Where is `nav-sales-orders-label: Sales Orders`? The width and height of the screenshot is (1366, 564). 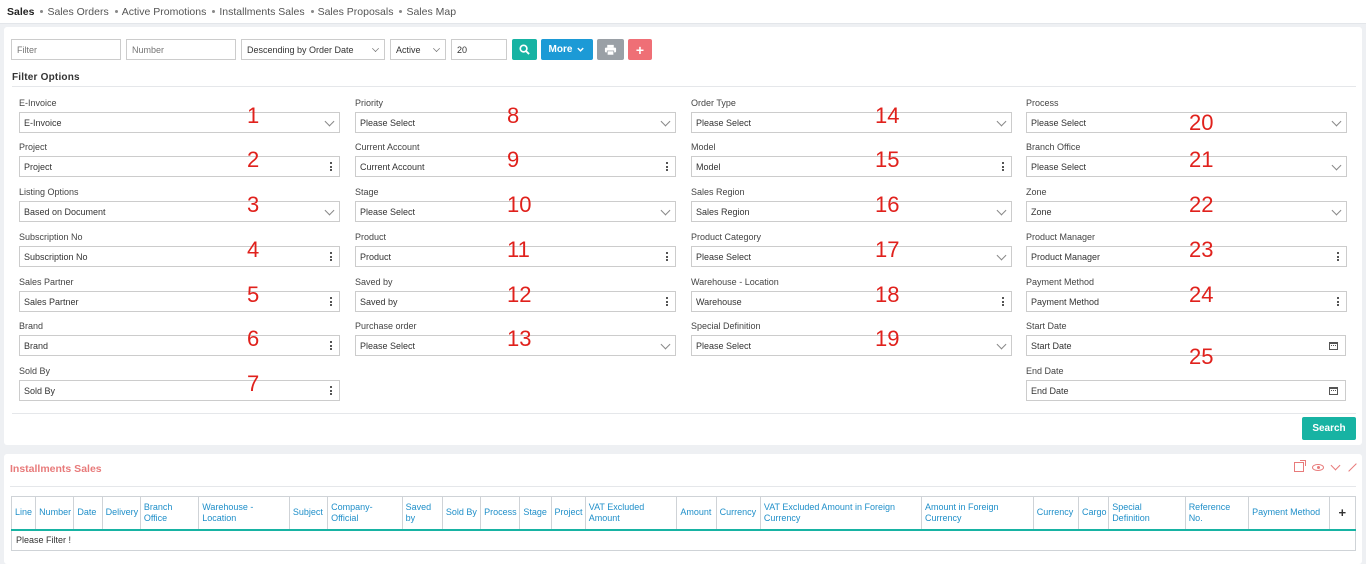
nav-sales-orders-label: Sales Orders is located at coordinates (78, 11).